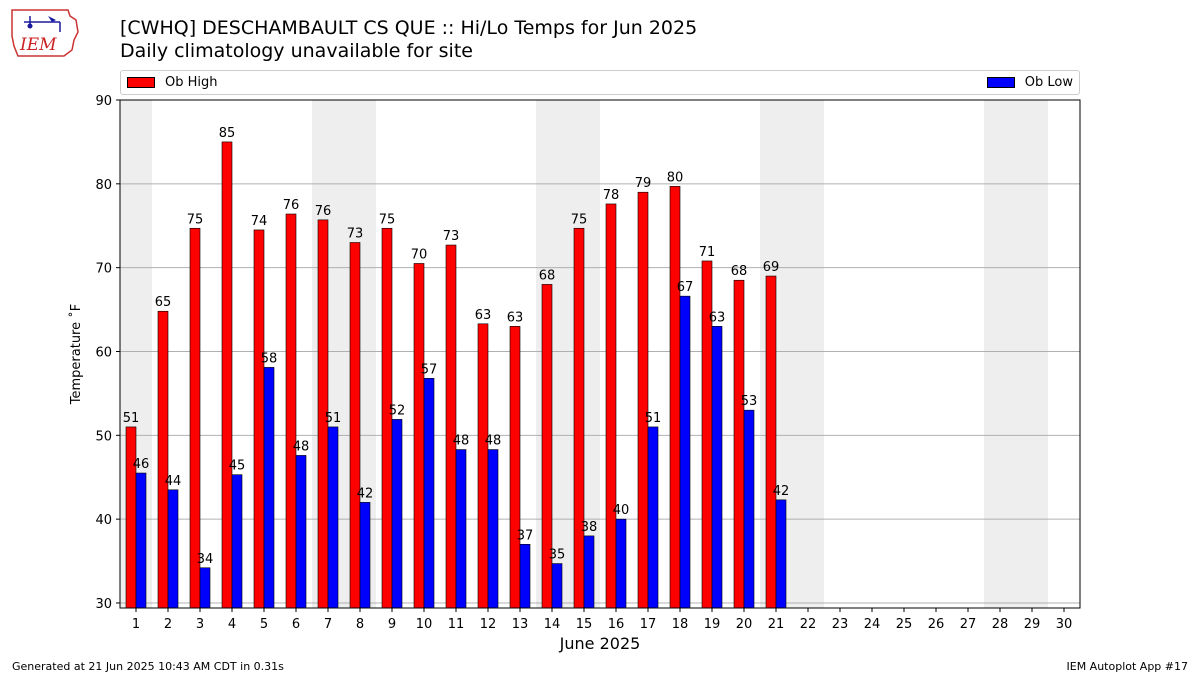  What do you see at coordinates (936, 624) in the screenshot?
I see `x-tick-label-26: 26` at bounding box center [936, 624].